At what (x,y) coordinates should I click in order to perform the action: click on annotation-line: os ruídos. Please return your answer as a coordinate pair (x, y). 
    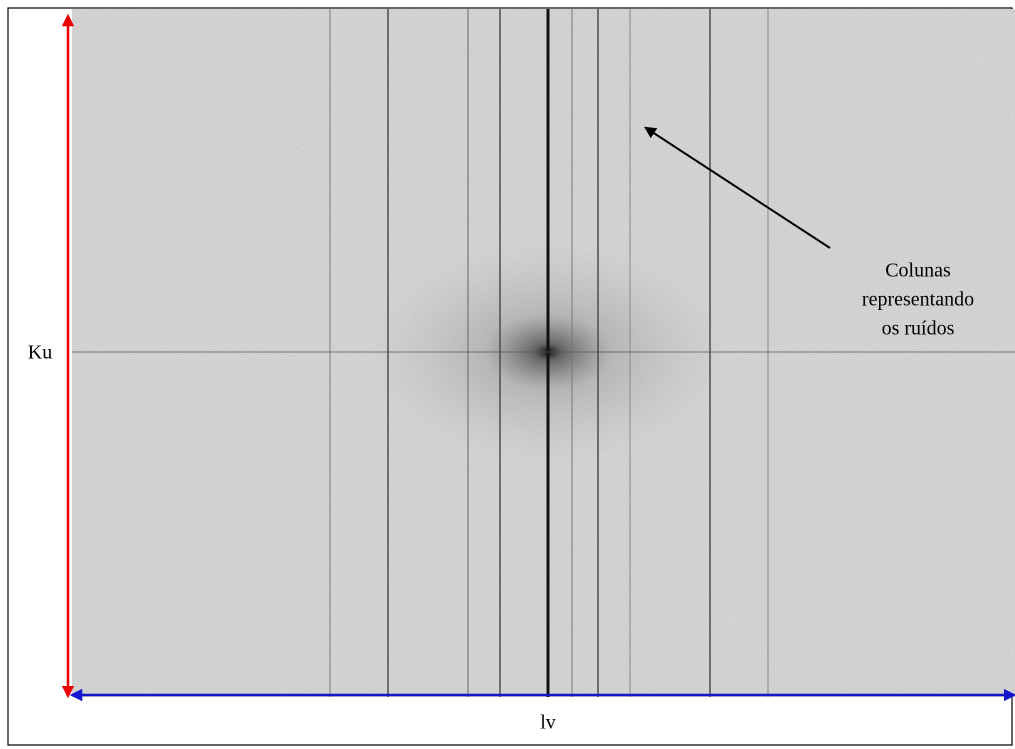
    Looking at the image, I should click on (918, 329).